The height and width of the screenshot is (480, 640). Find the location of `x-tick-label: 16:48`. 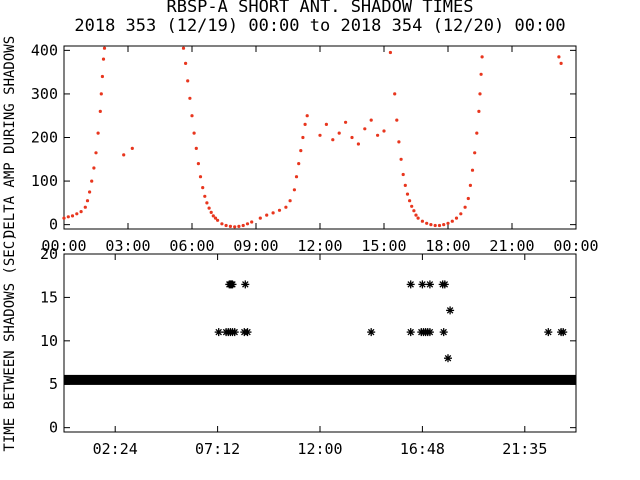

x-tick-label: 16:48 is located at coordinates (422, 449).